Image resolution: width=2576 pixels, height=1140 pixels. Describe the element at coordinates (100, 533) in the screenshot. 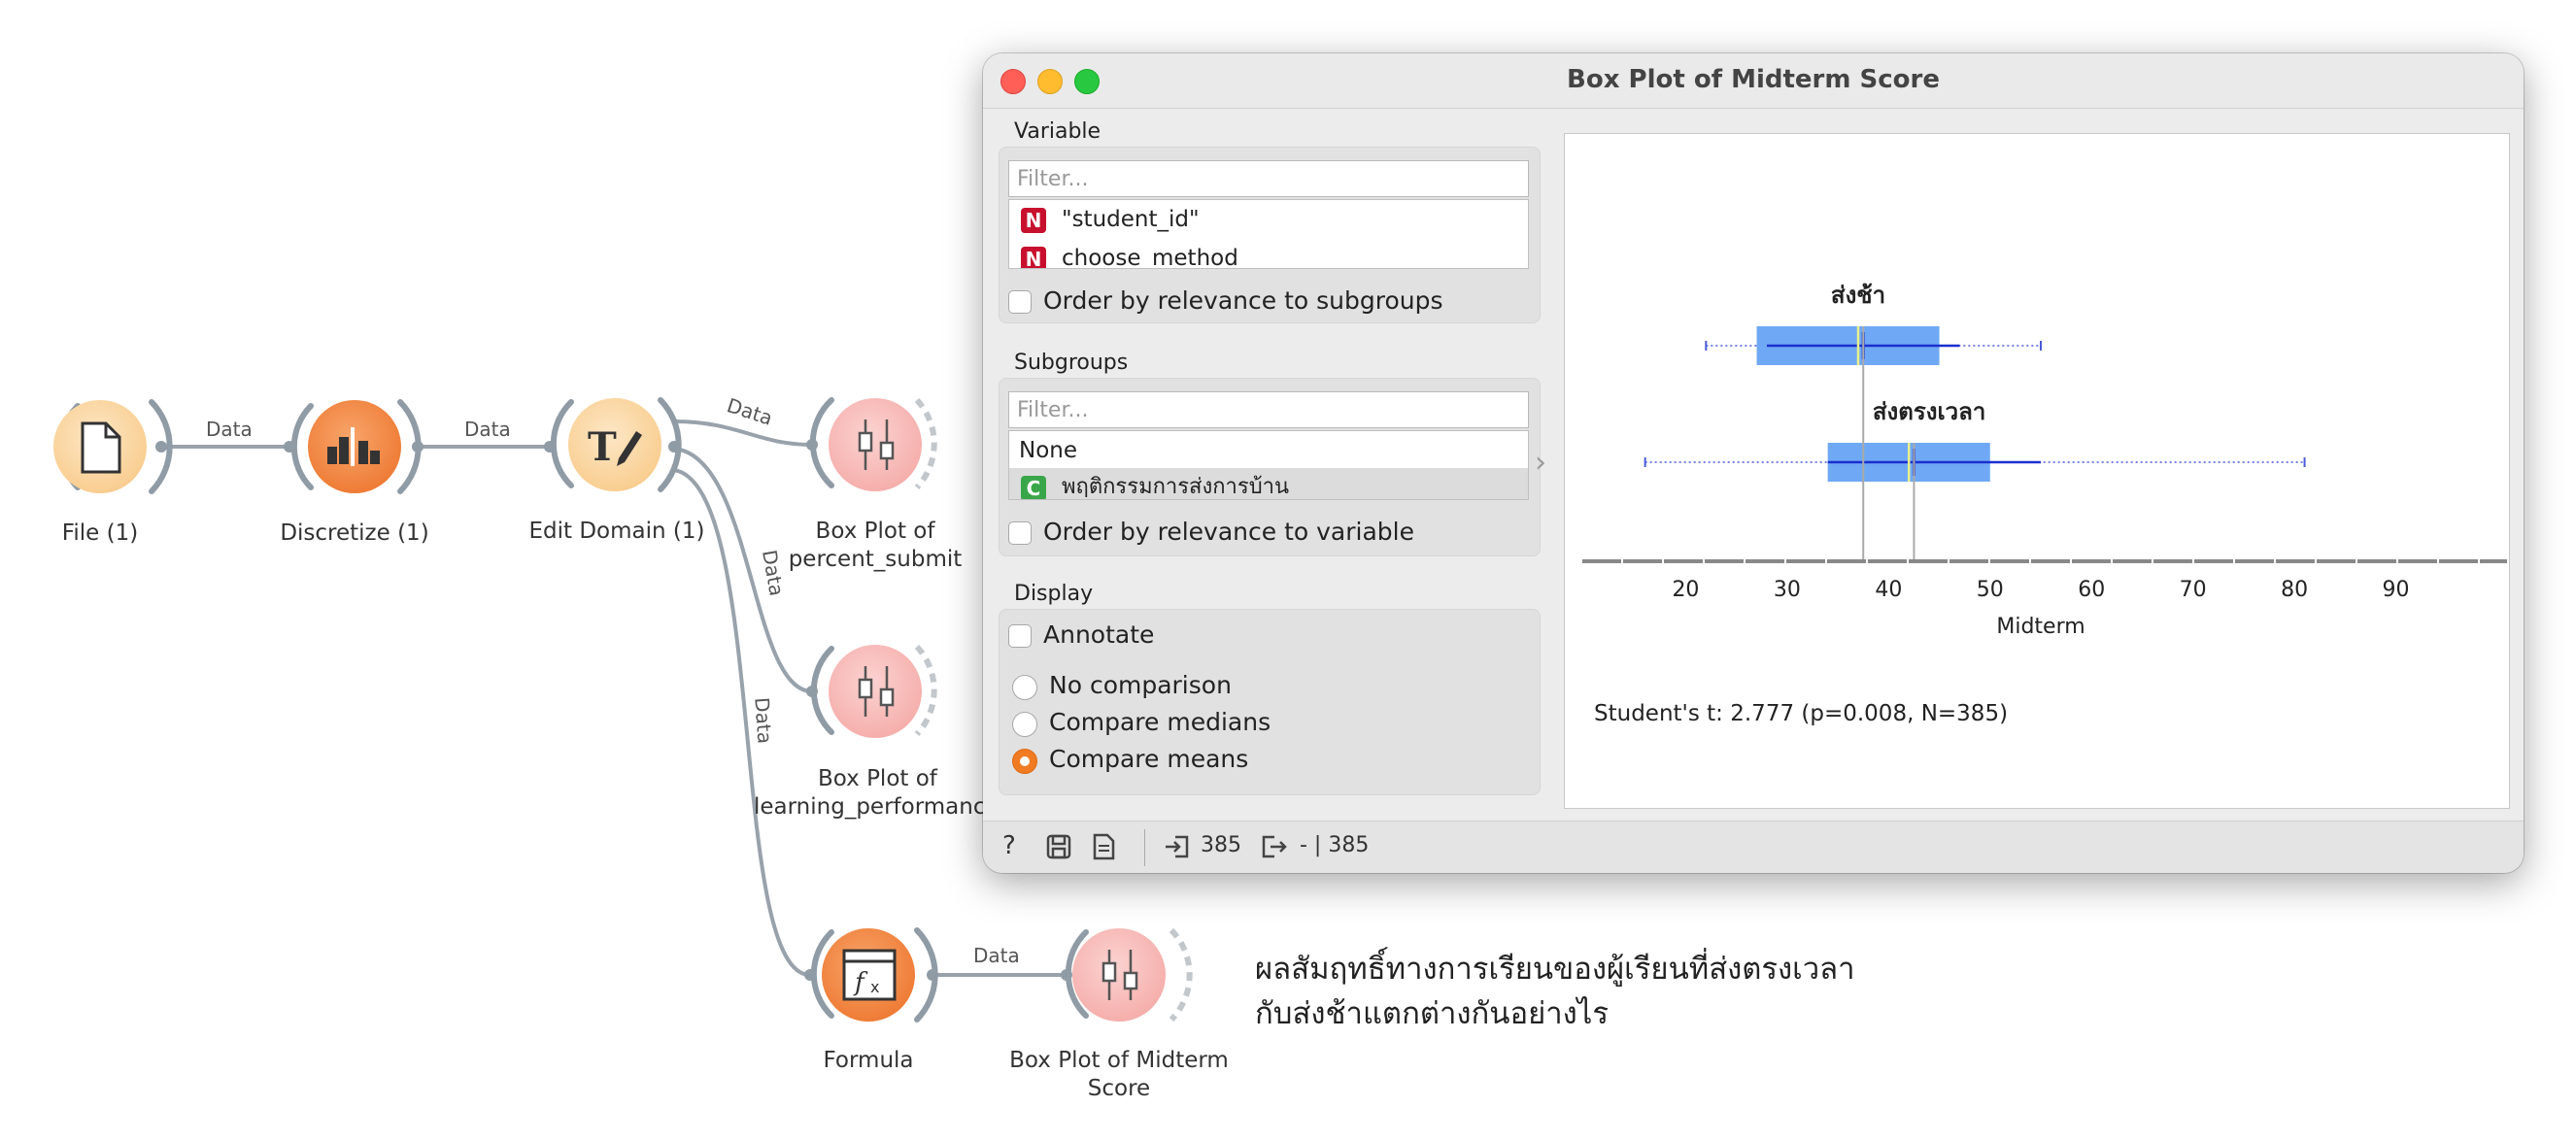

I see `file-label: File (1)` at that location.